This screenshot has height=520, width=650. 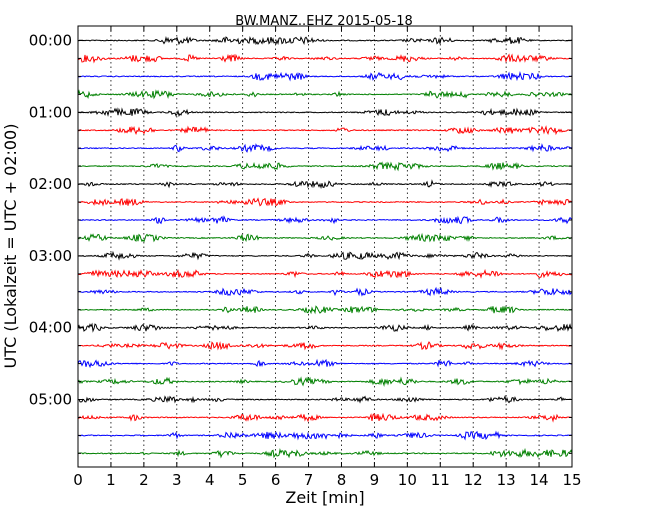 I want to click on y-tick-label: 05:00, so click(x=50, y=400).